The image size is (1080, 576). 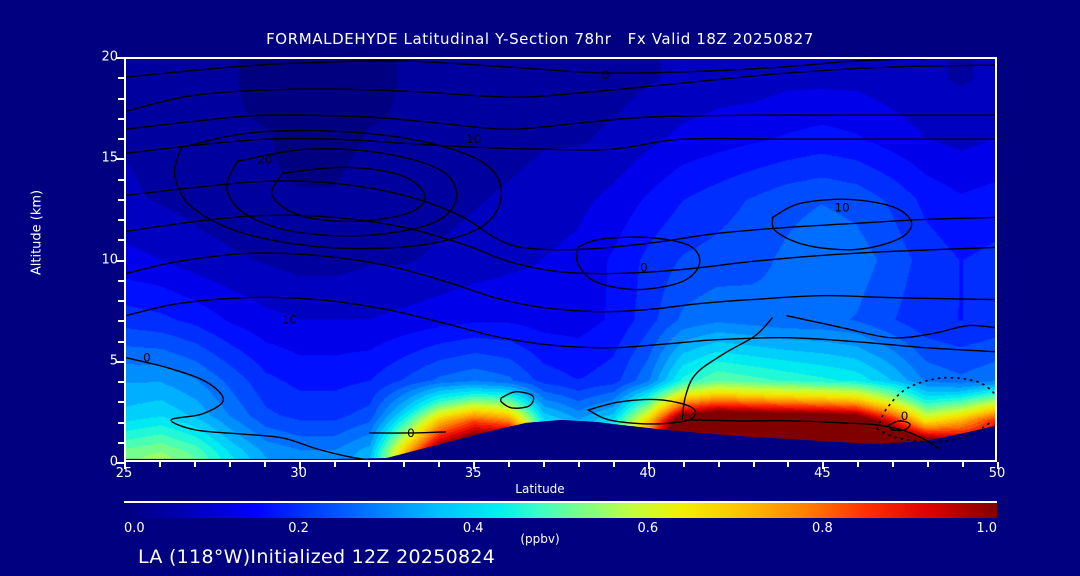 I want to click on x-tick-label: 35, so click(x=473, y=473).